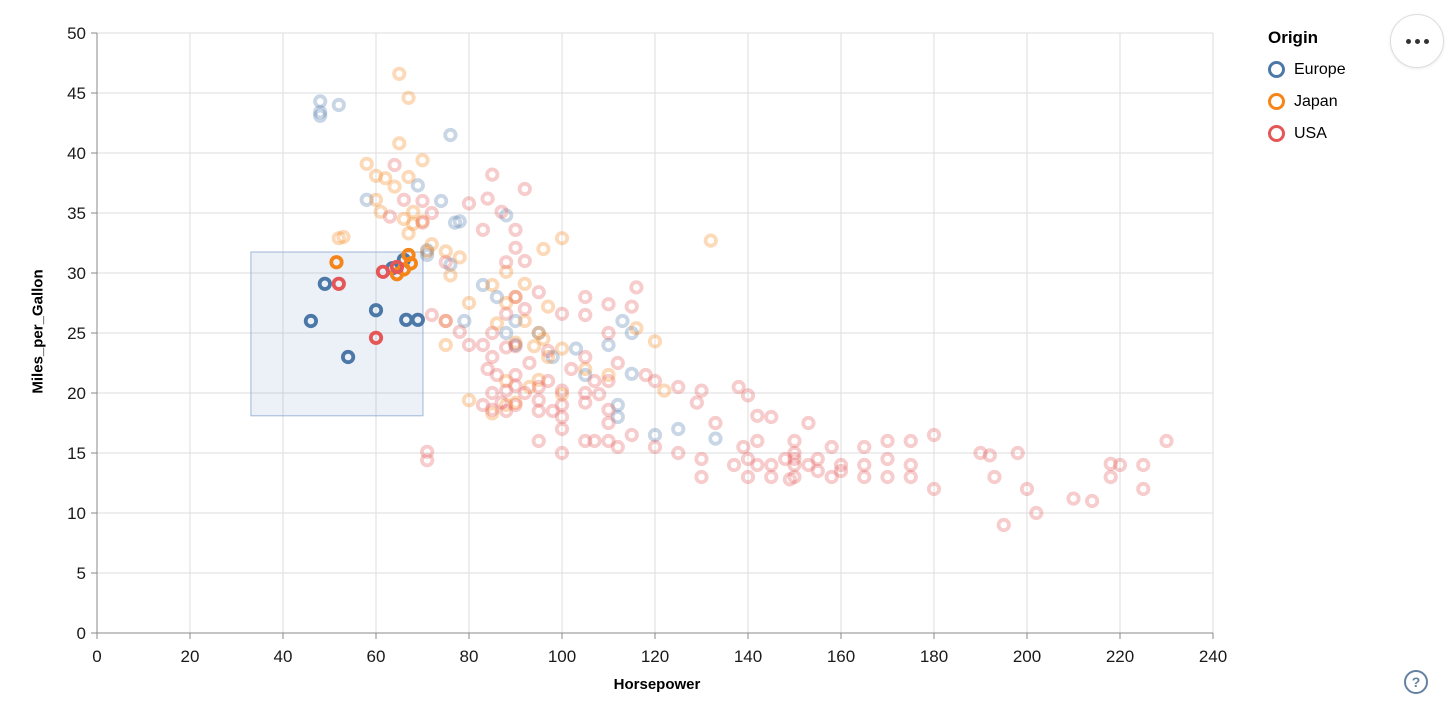 This screenshot has width=1454, height=717. I want to click on legend-label: Europe, so click(1320, 69).